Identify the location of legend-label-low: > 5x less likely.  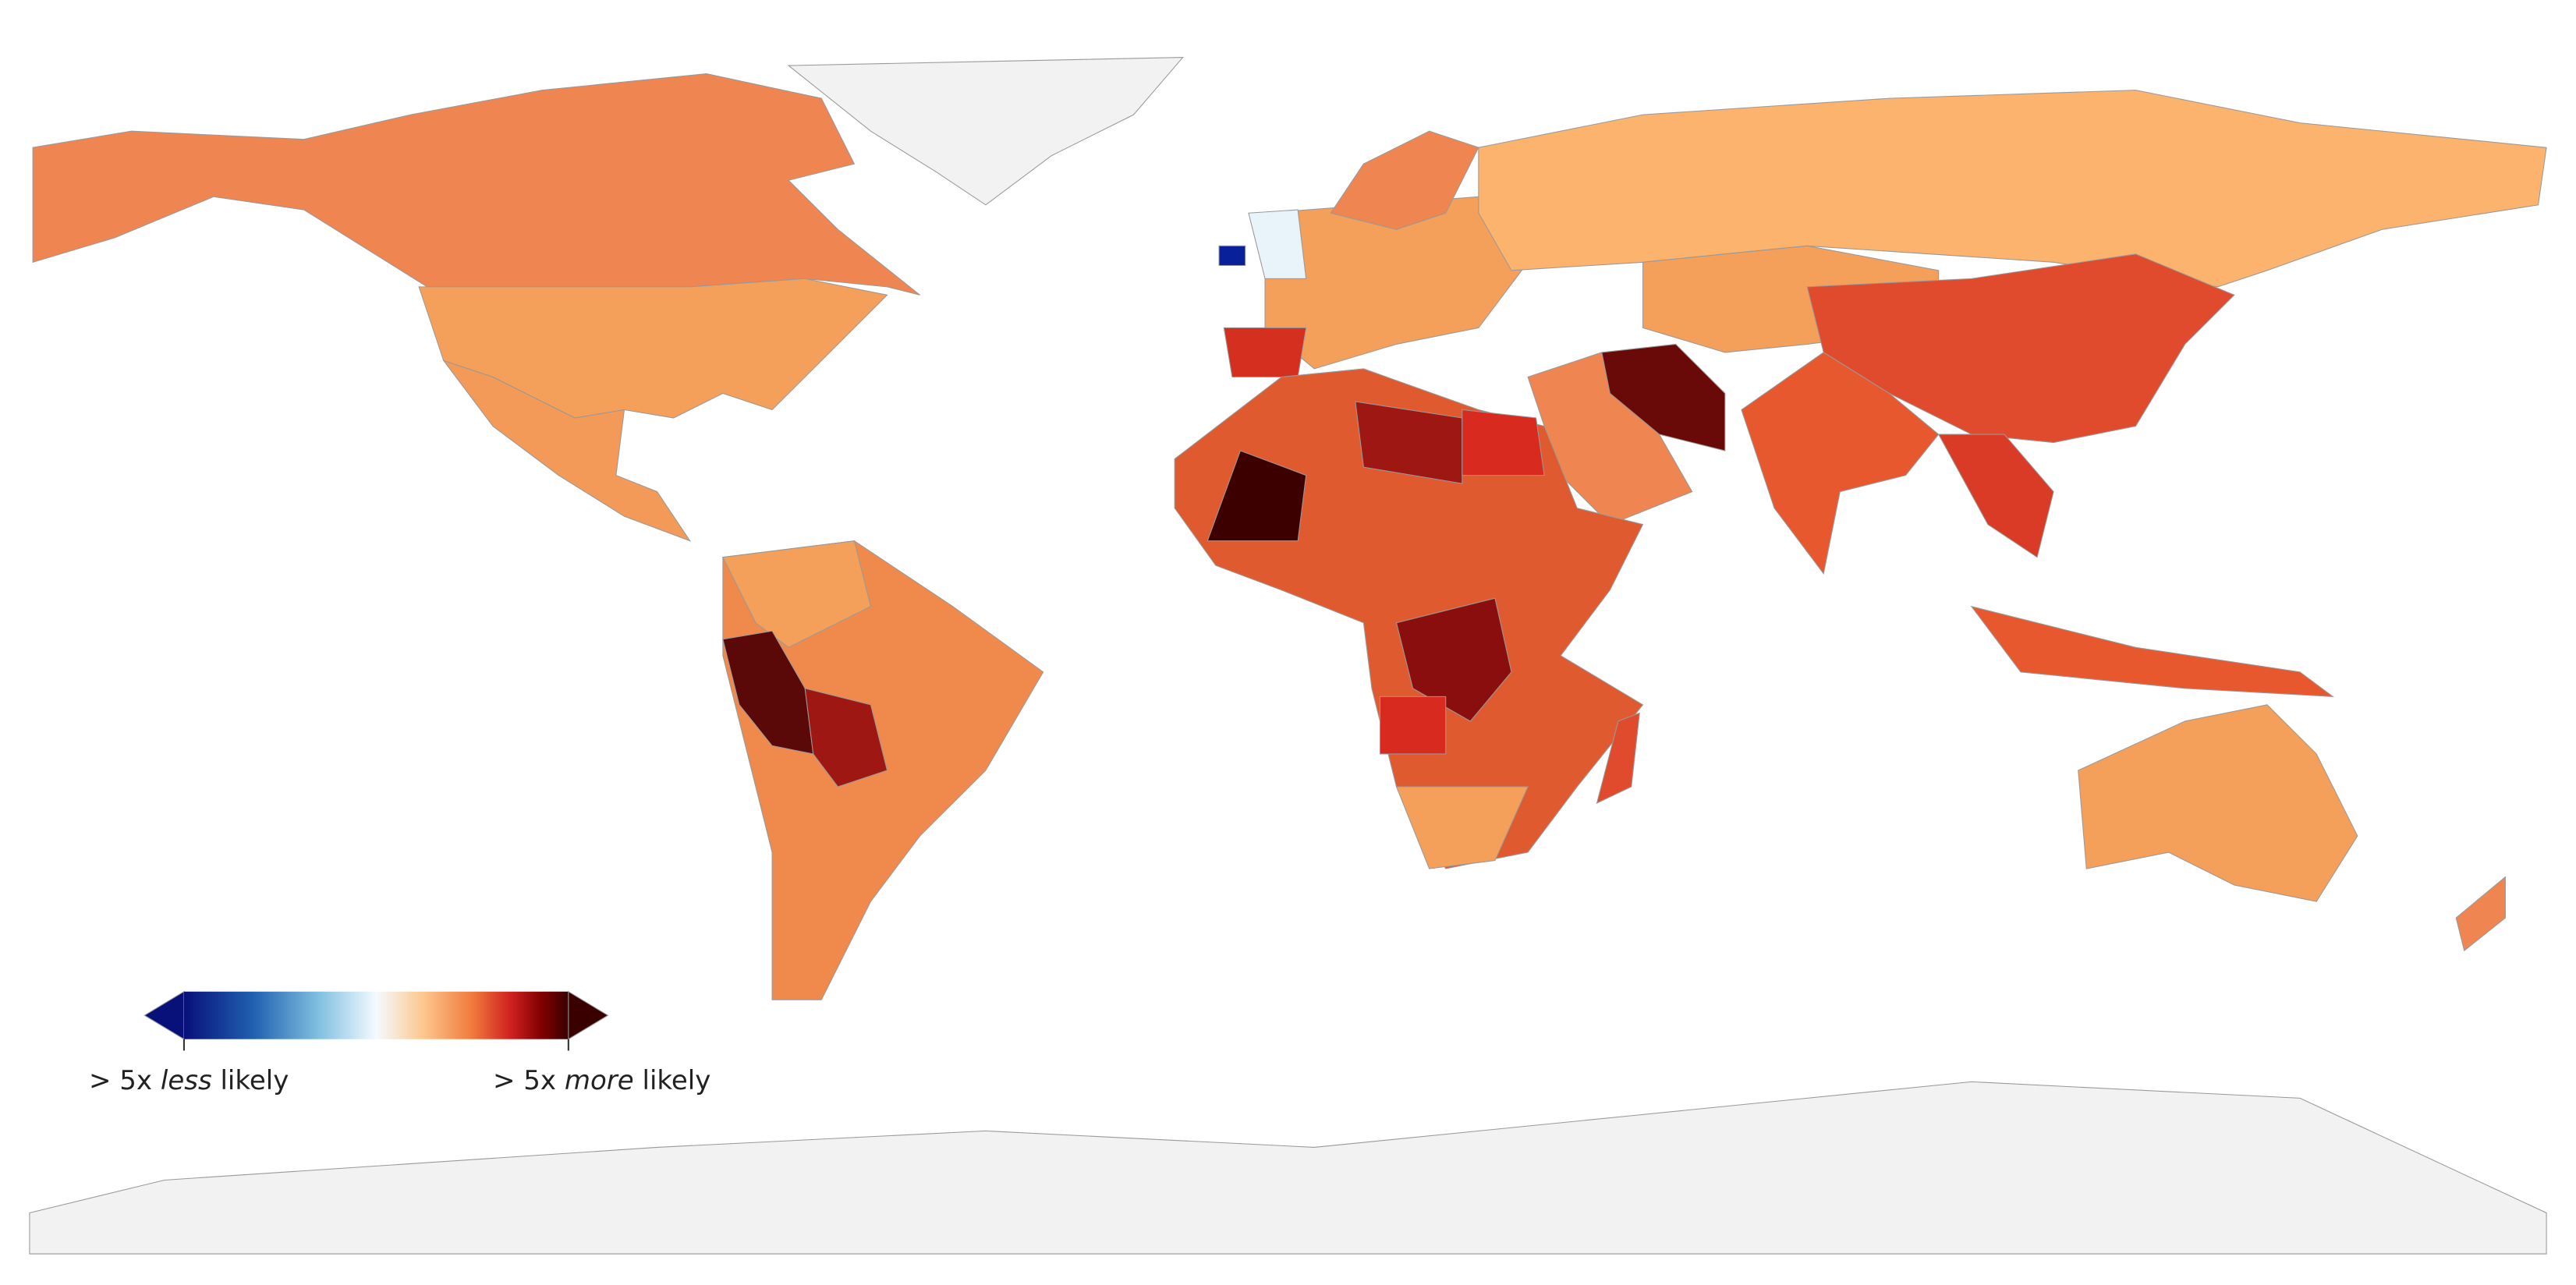
(189, 1080).